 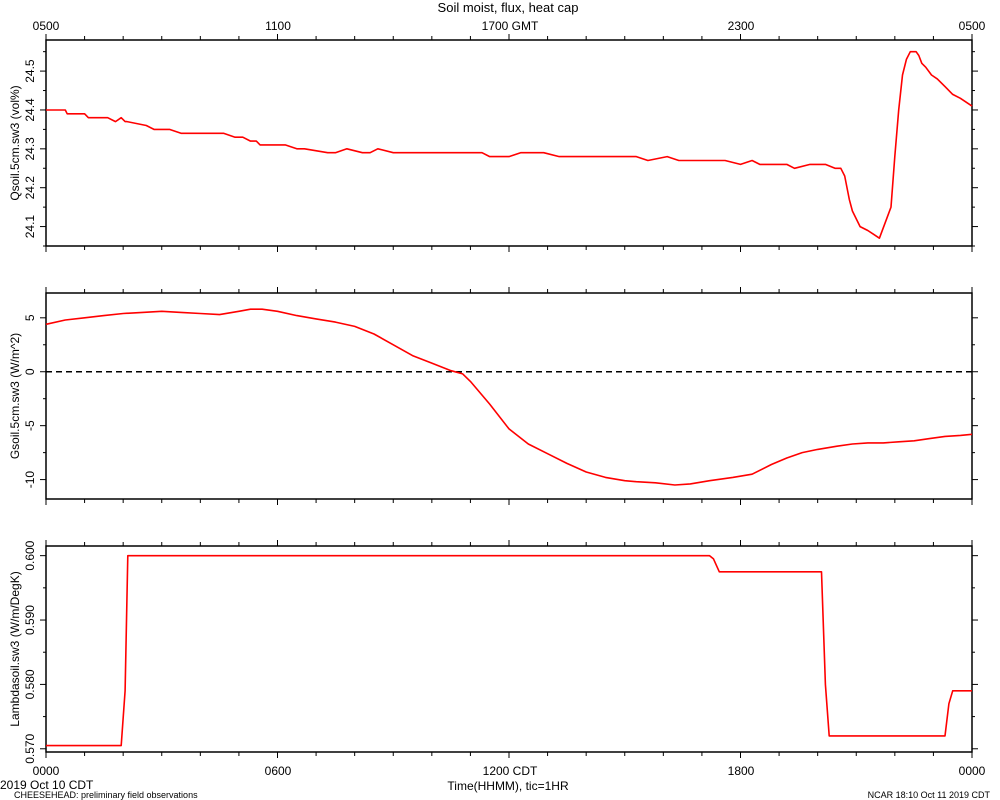 I want to click on figure-title: Soil moist, flux, heat cap, so click(x=508, y=7).